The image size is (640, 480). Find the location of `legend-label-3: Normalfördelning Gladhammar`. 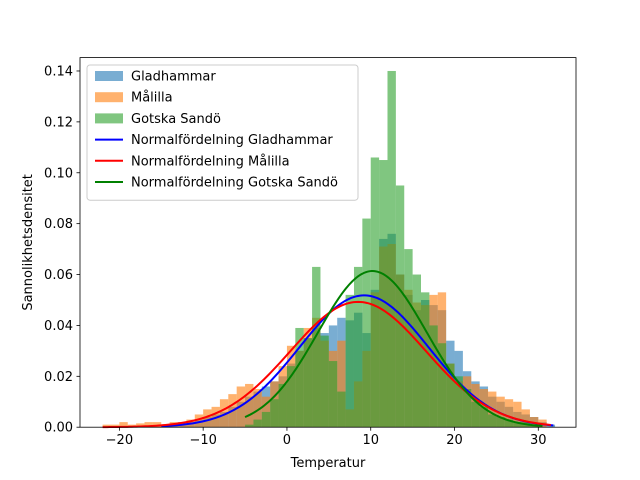

legend-label-3: Normalfördelning Gladhammar is located at coordinates (232, 140).